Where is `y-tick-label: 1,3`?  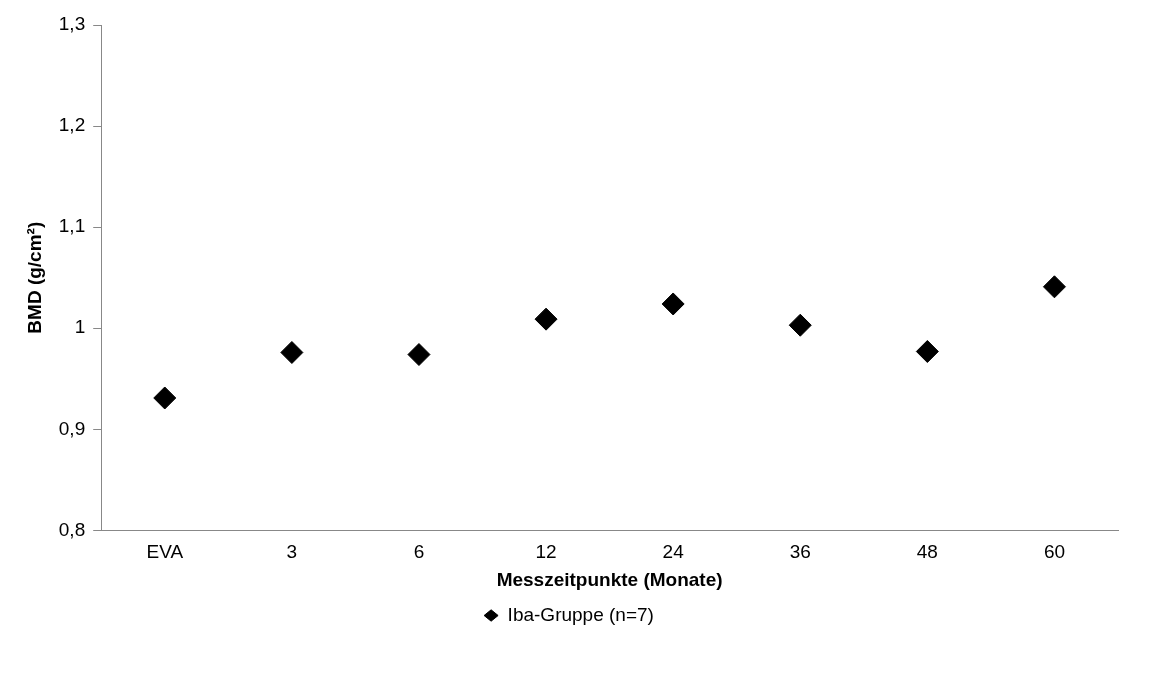
y-tick-label: 1,3 is located at coordinates (72, 24).